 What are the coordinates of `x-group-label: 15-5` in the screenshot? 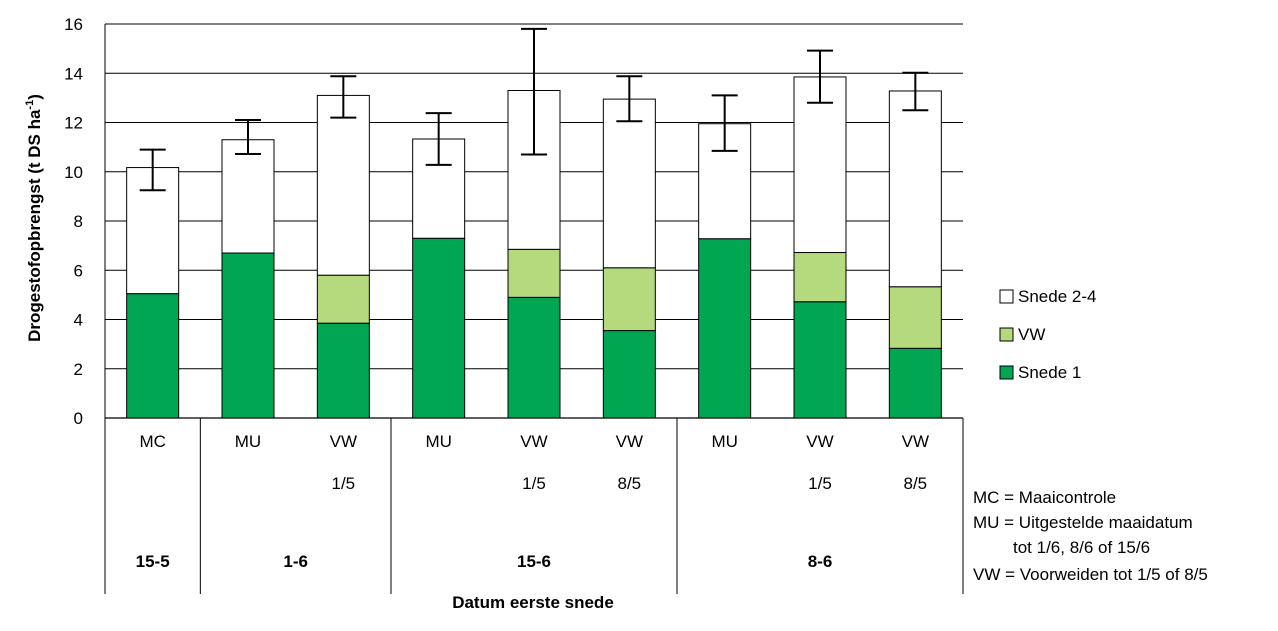 It's located at (153, 561).